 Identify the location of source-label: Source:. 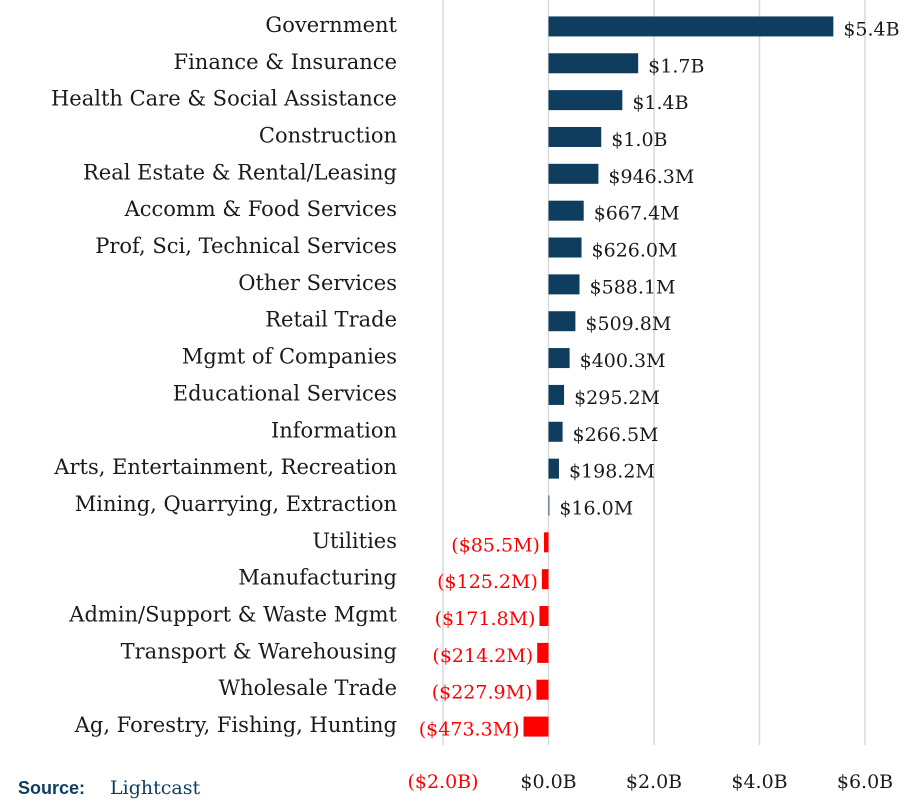
(51, 788).